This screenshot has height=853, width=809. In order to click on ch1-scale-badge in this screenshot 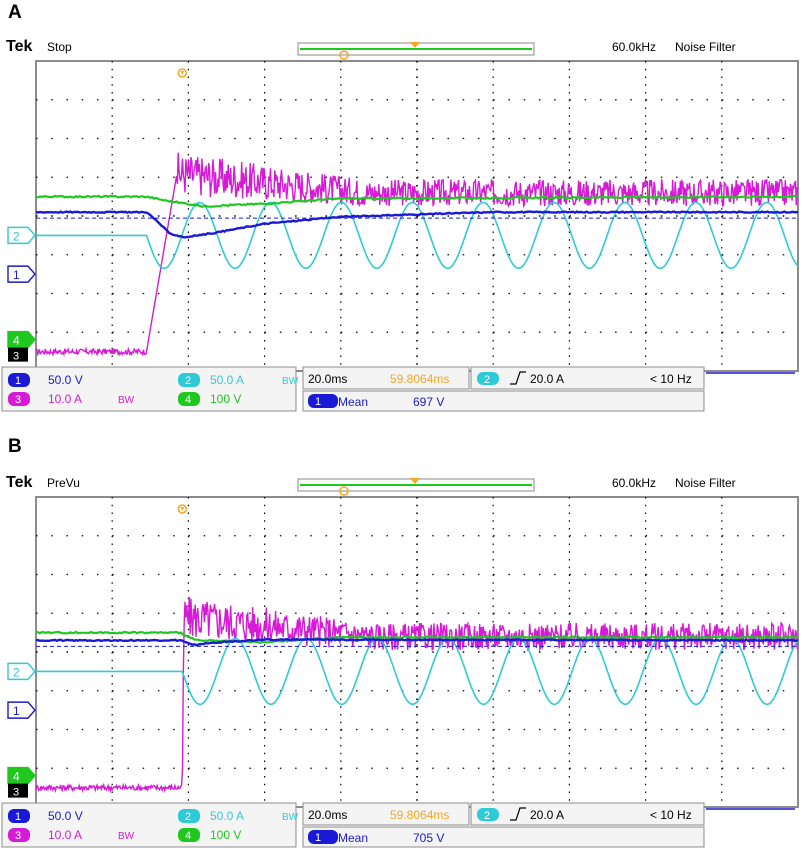, I will do `click(19, 816)`.